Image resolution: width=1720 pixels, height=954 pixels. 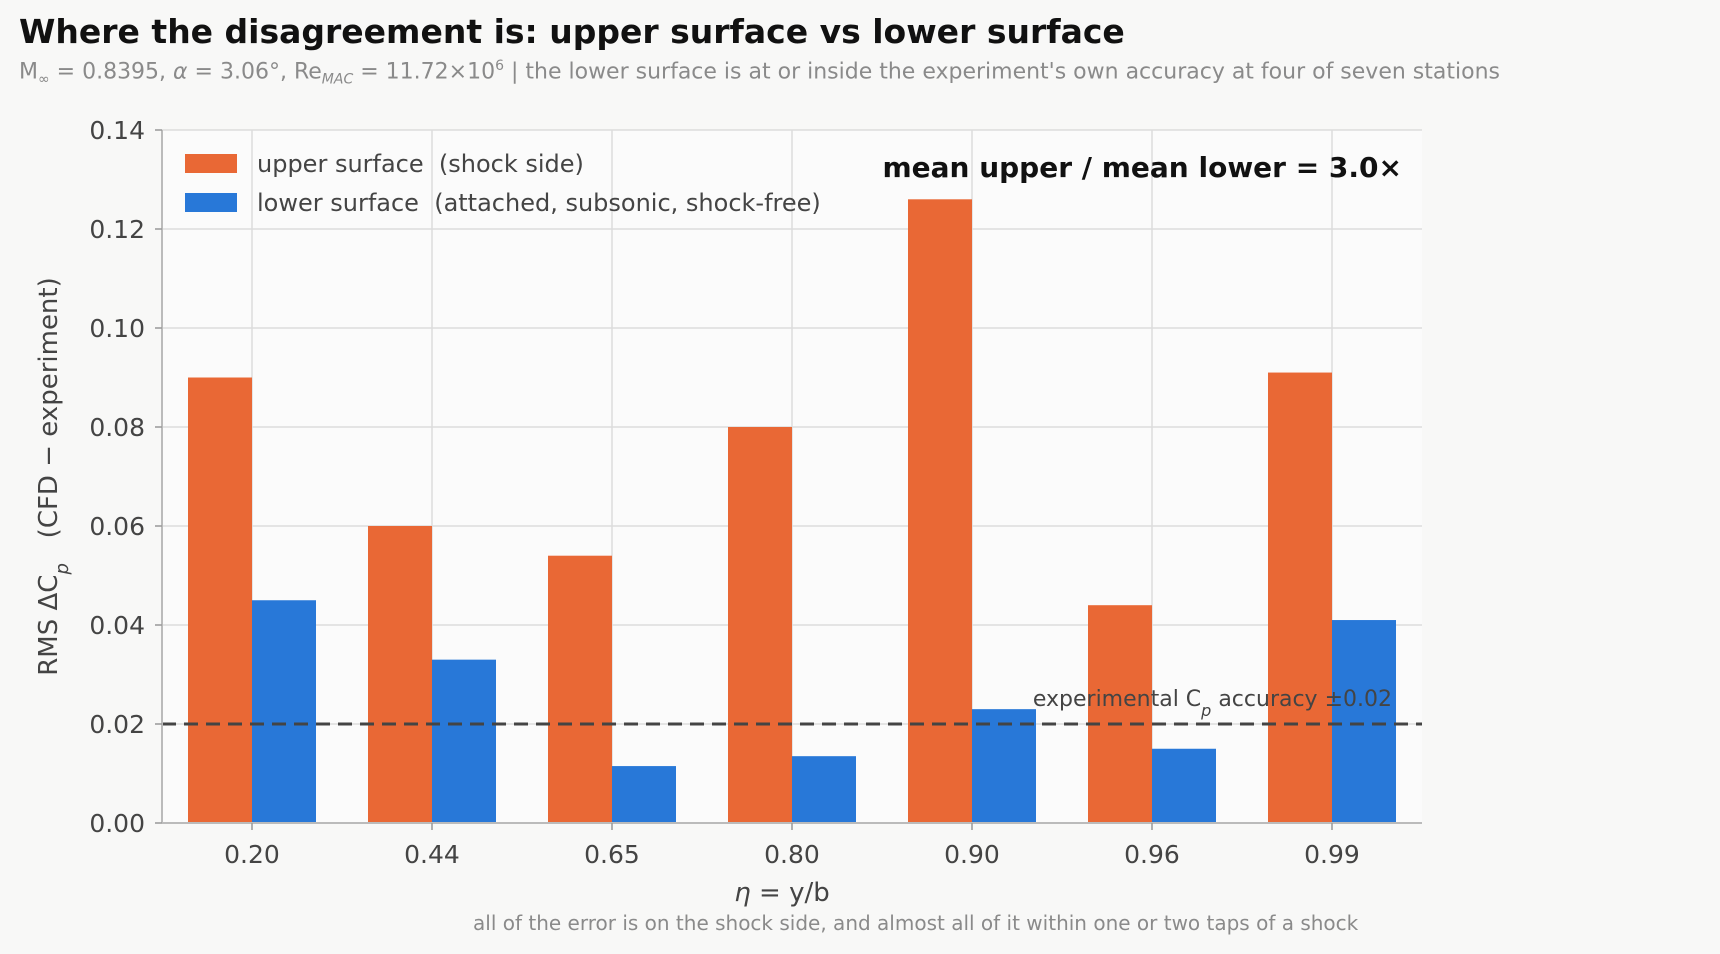 What do you see at coordinates (1120, 714) in the screenshot?
I see `upper-surface-bar-0.96` at bounding box center [1120, 714].